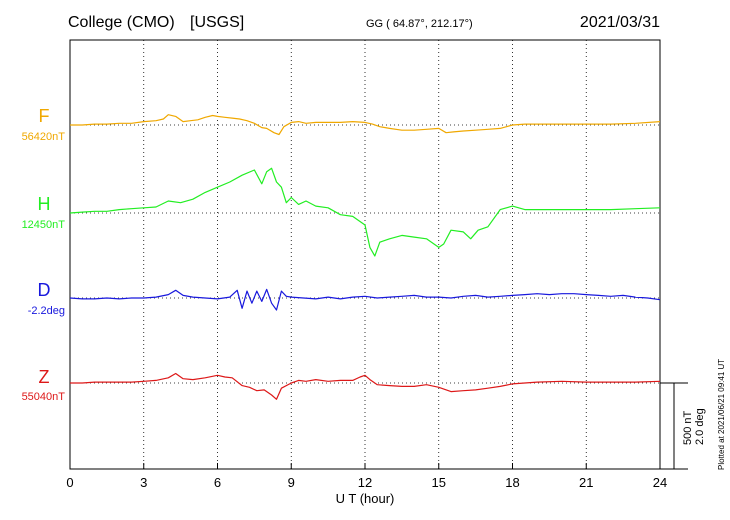  What do you see at coordinates (688, 427) in the screenshot?
I see `scale-bar-nt-label: 500 nT` at bounding box center [688, 427].